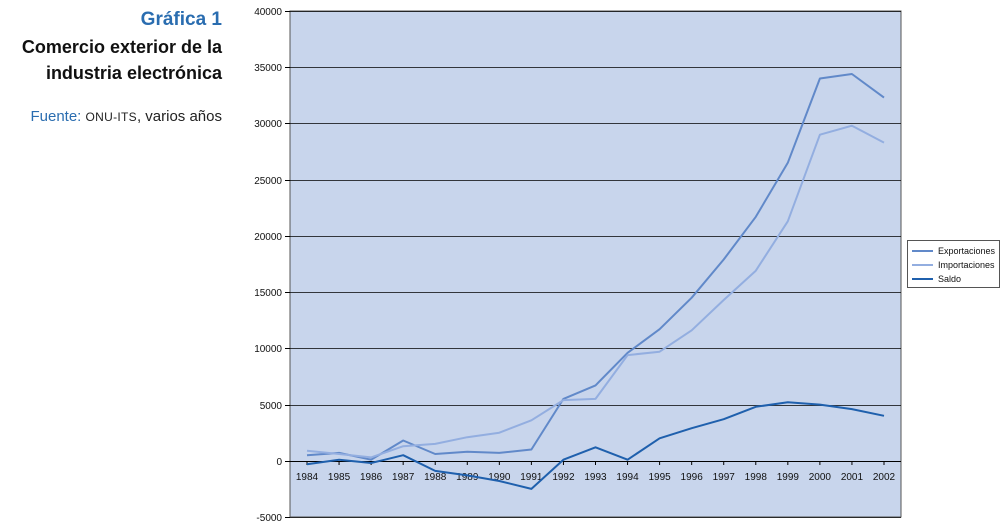 Image resolution: width=1005 pixels, height=525 pixels. What do you see at coordinates (268, 12) in the screenshot?
I see `y-tick-label: 40000` at bounding box center [268, 12].